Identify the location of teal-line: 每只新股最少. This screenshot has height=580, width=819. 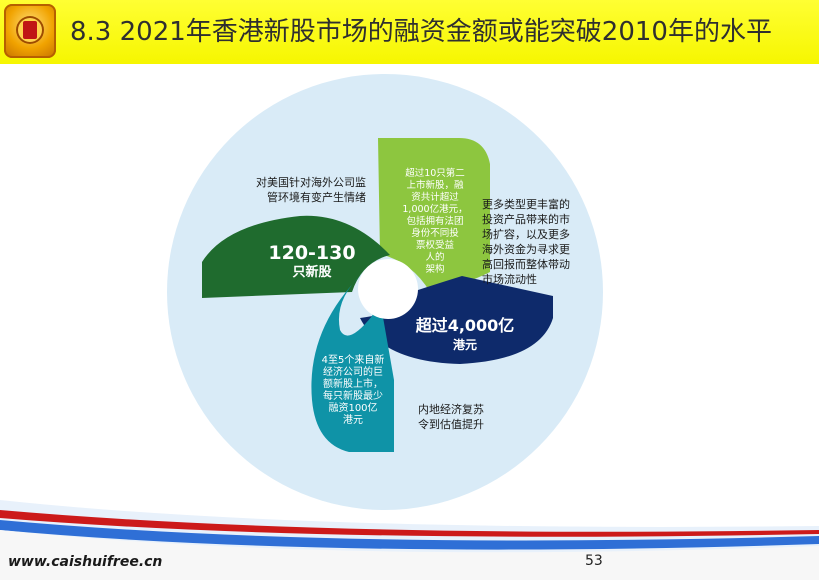
(353, 396).